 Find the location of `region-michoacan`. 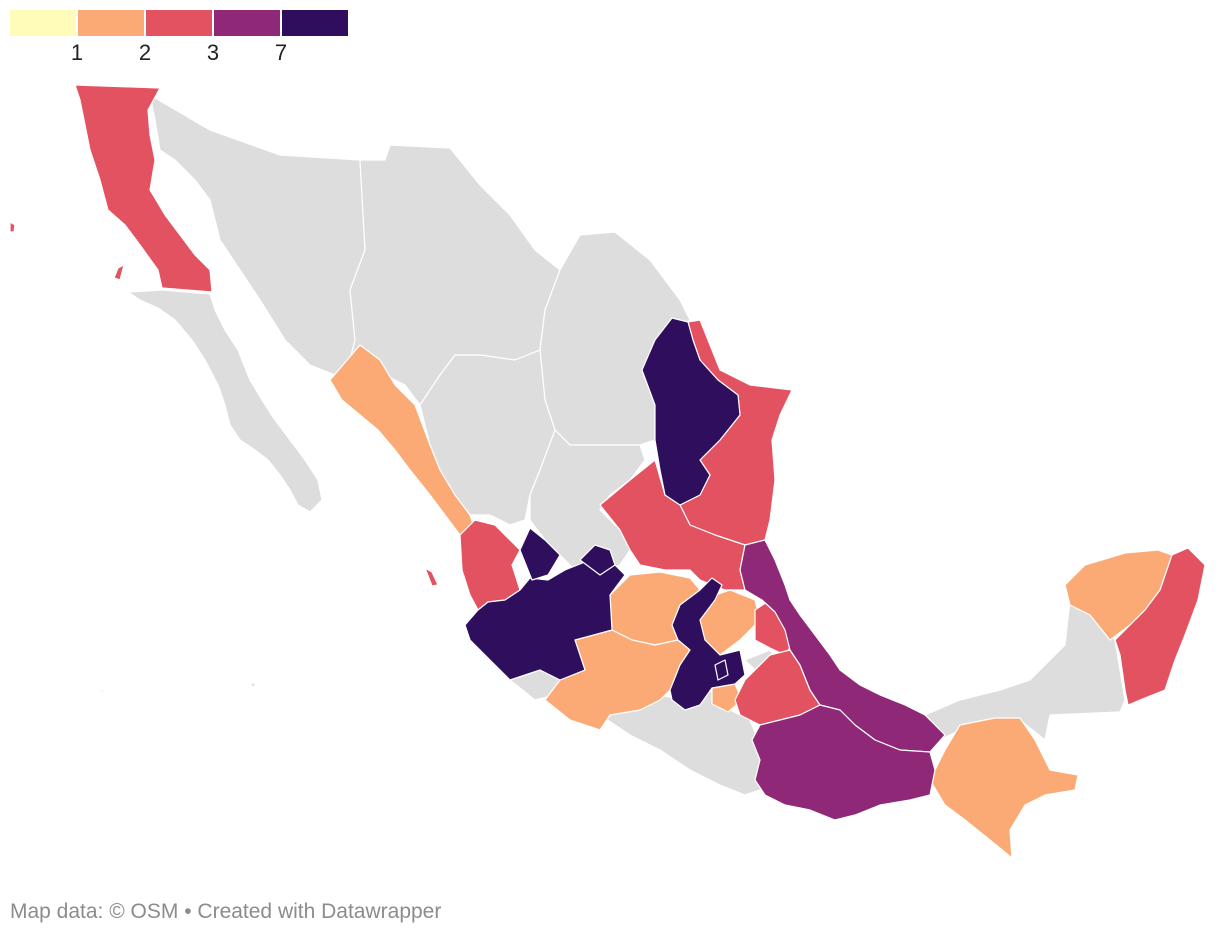

region-michoacan is located at coordinates (617, 680).